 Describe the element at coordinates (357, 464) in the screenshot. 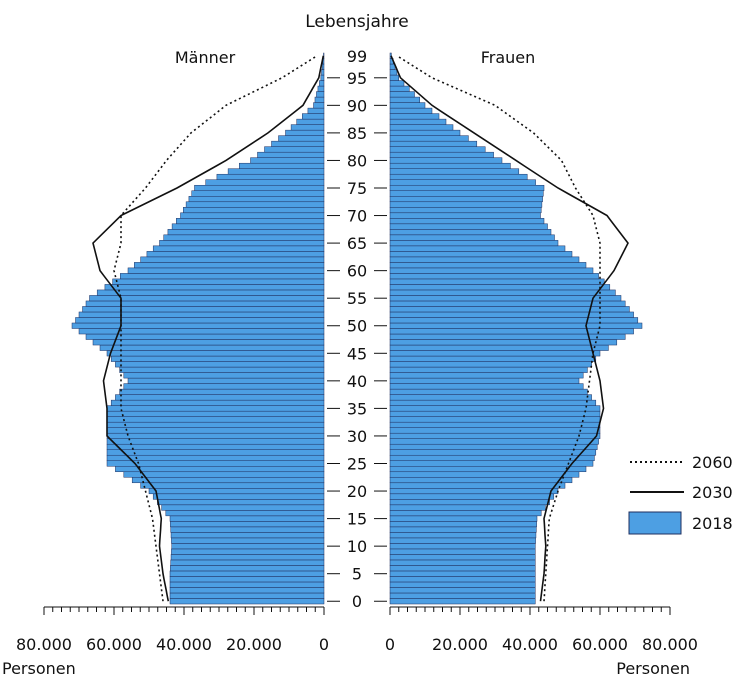

I see `age-tick-label: 25` at that location.